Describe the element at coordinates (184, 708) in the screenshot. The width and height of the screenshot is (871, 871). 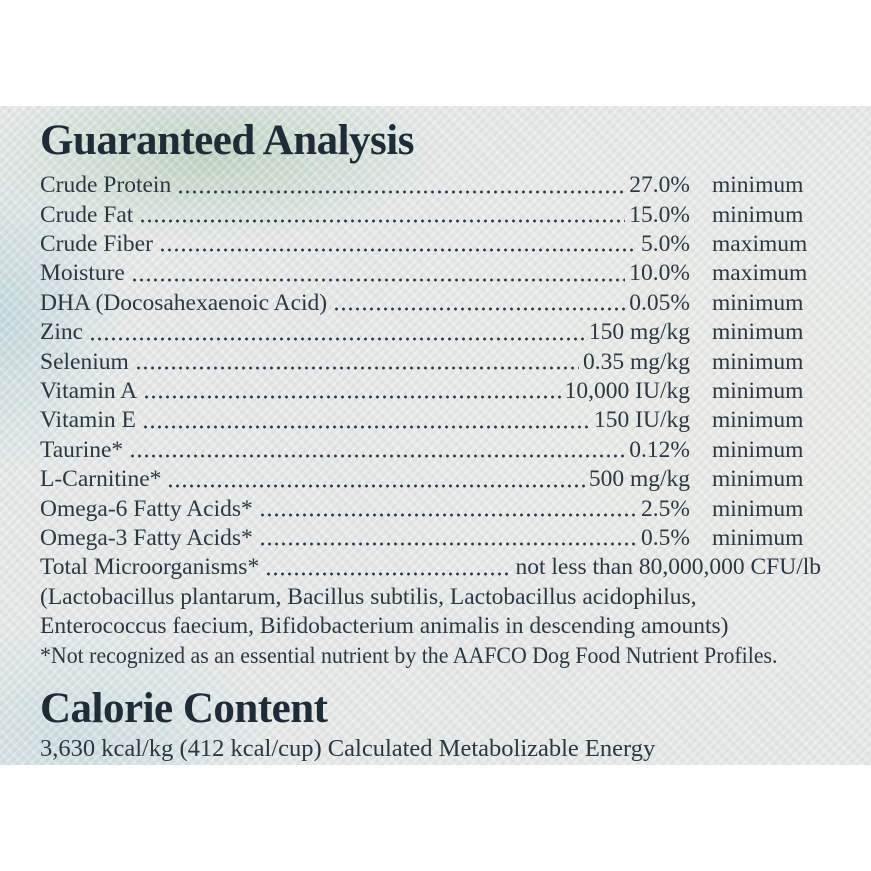
I see `calorie-content-title: Calorie Content` at that location.